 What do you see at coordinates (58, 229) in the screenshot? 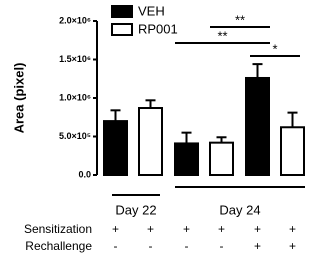
I see `row-label: Sensitization` at bounding box center [58, 229].